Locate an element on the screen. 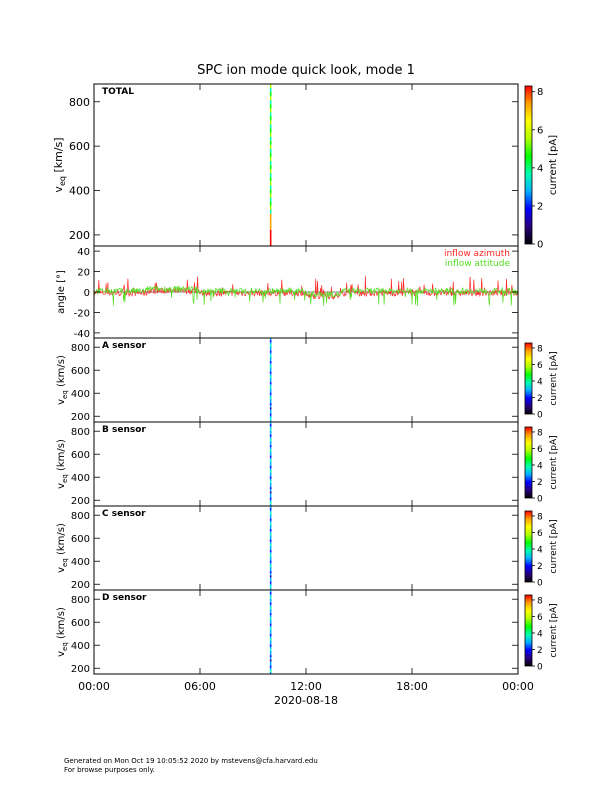  series-attitude-line is located at coordinates (306, 295).